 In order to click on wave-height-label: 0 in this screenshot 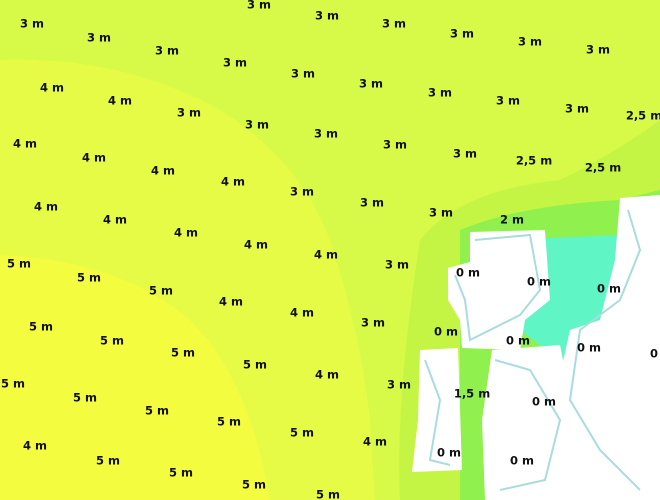, I will do `click(654, 354)`.